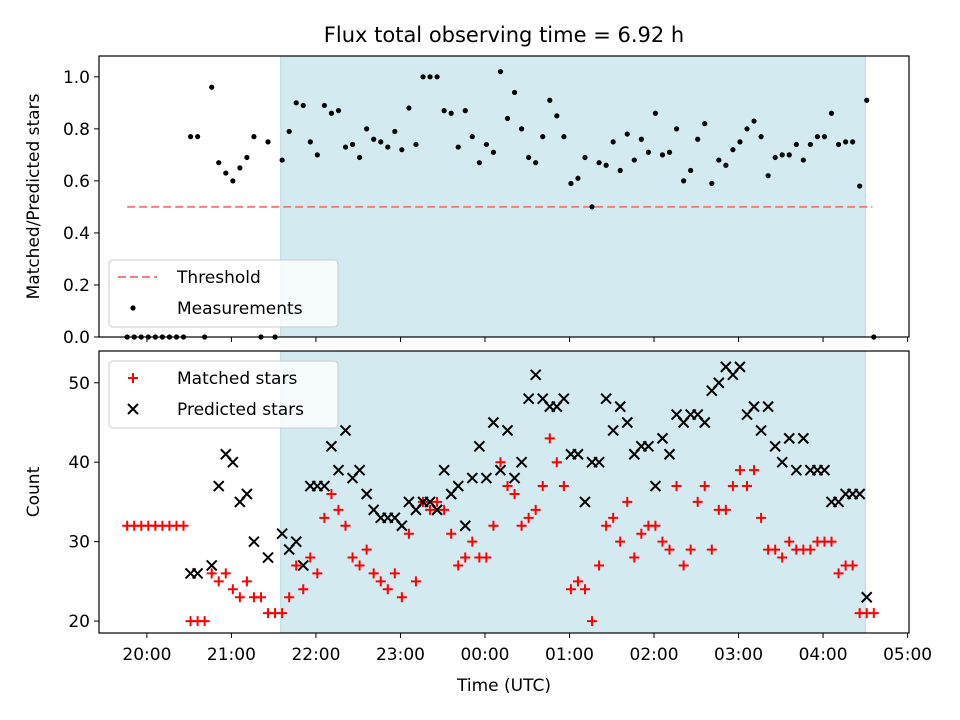  What do you see at coordinates (76, 182) in the screenshot?
I see `y-tick-label: 0.6` at bounding box center [76, 182].